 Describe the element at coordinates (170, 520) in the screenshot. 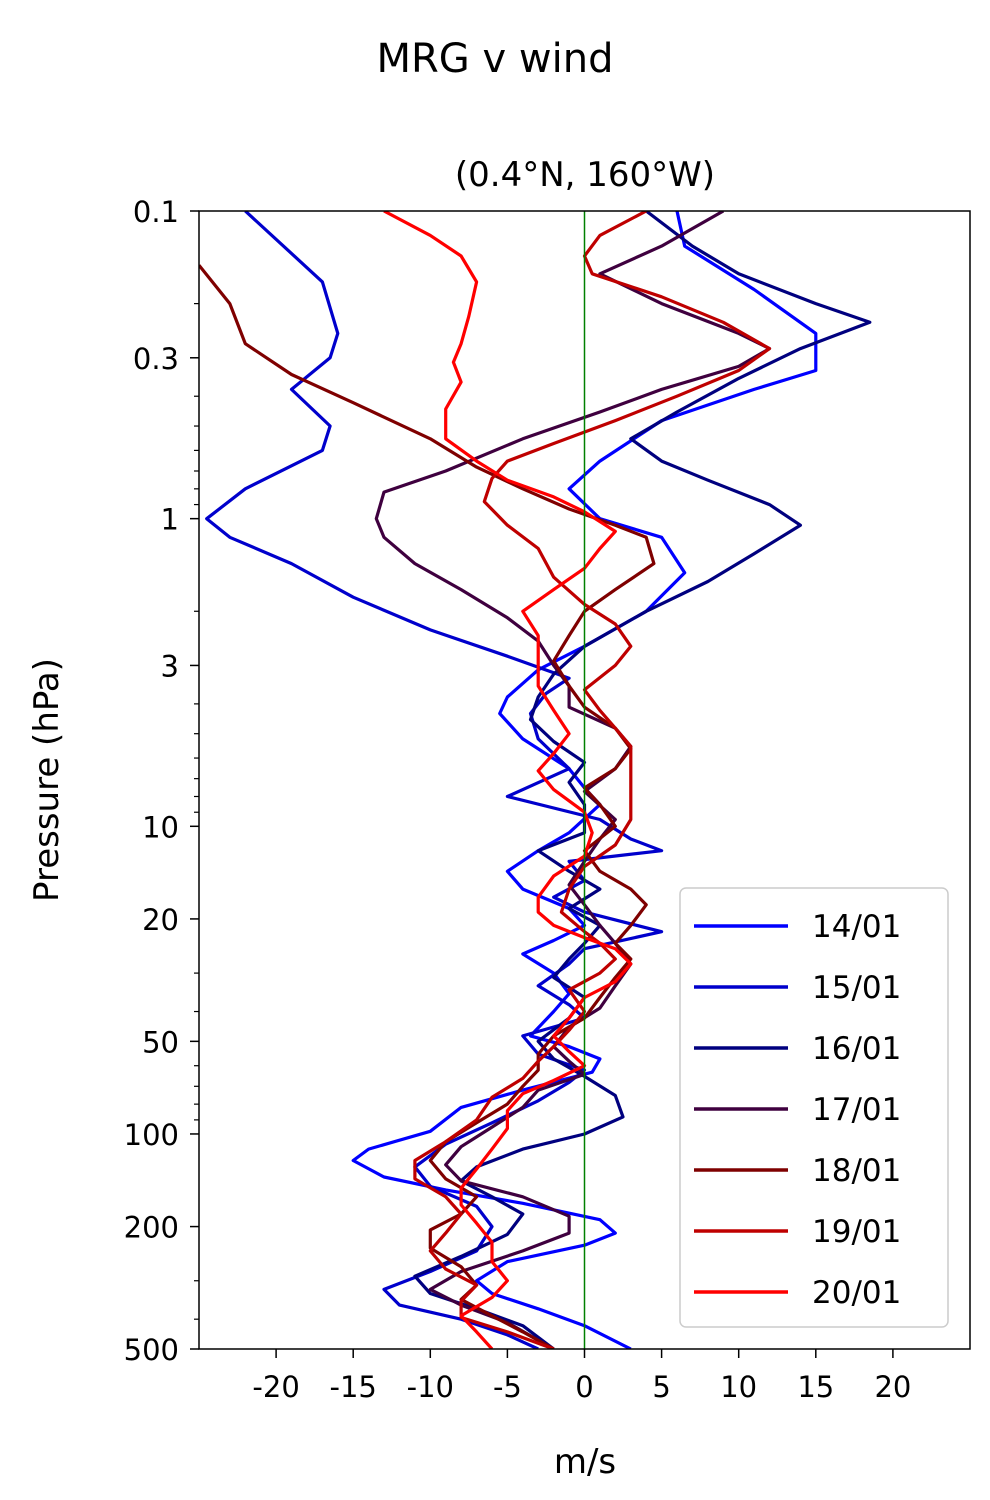

I see `y-tick-label: 1` at that location.